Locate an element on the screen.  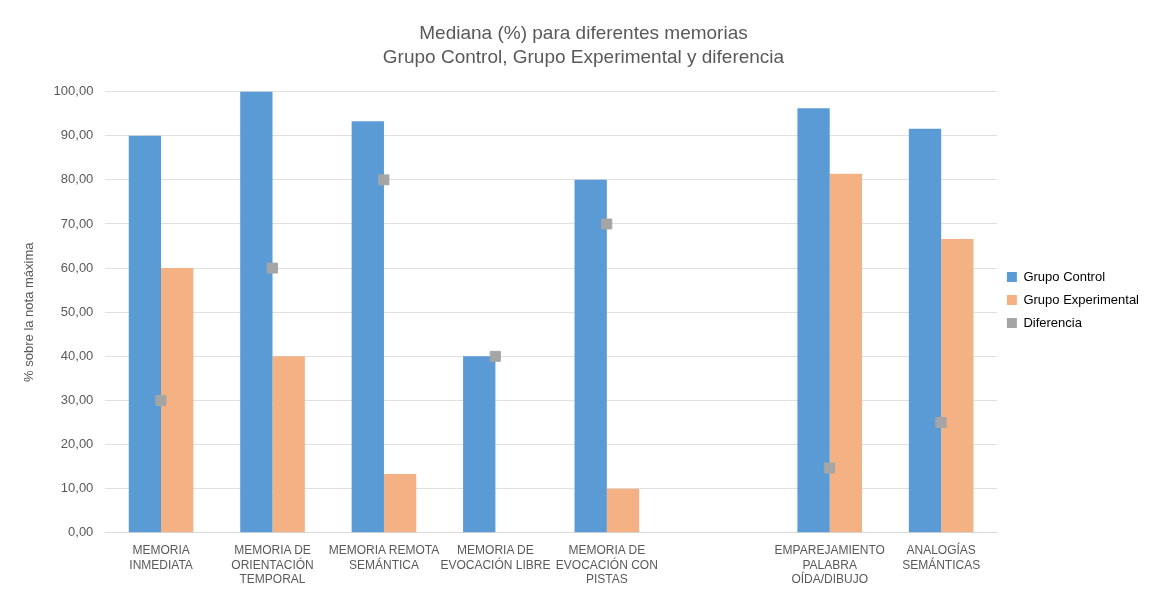
legend-label: Grupo Control is located at coordinates (1064, 276).